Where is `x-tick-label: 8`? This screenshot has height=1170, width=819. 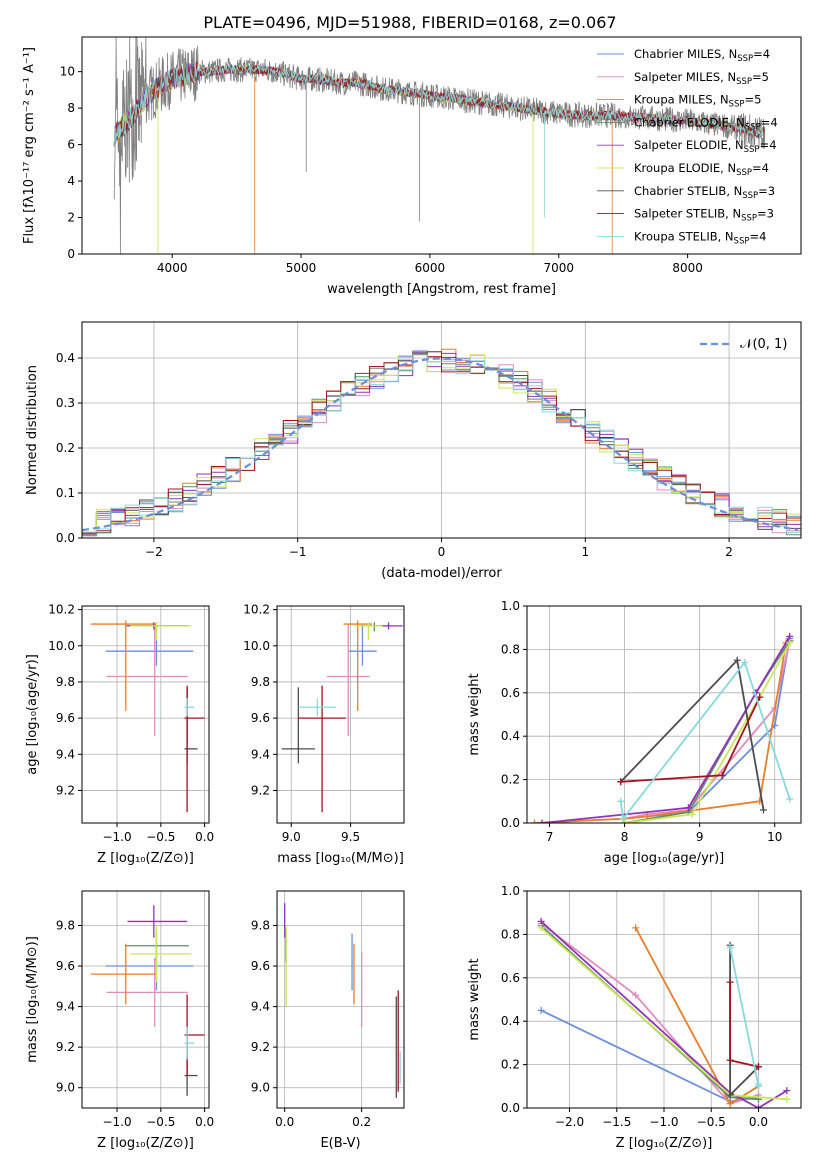
x-tick-label: 8 is located at coordinates (625, 837).